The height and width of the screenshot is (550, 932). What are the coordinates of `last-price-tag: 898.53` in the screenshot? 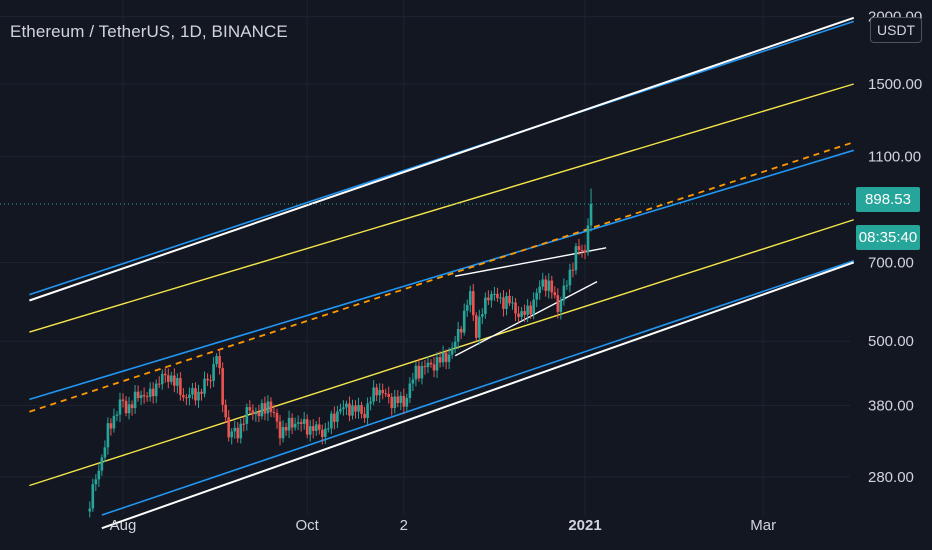 It's located at (888, 199).